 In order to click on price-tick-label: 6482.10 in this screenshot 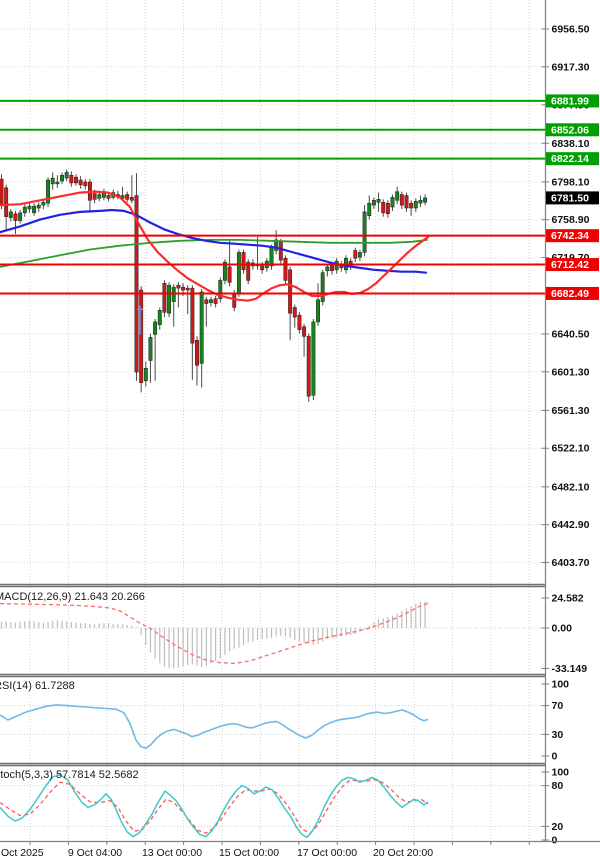, I will do `click(571, 487)`.